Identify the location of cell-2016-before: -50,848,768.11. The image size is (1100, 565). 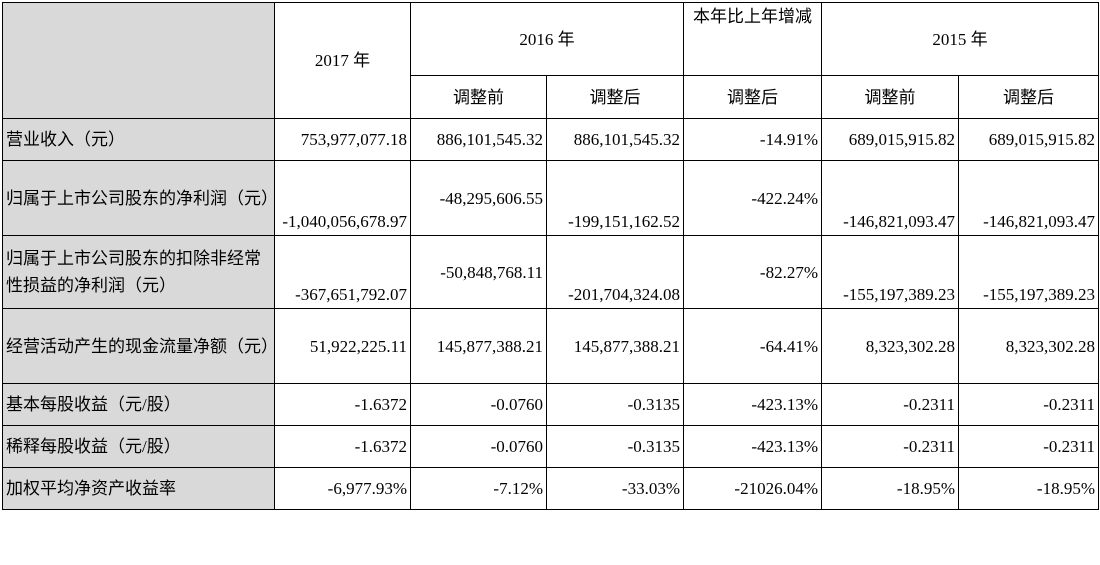
(478, 272).